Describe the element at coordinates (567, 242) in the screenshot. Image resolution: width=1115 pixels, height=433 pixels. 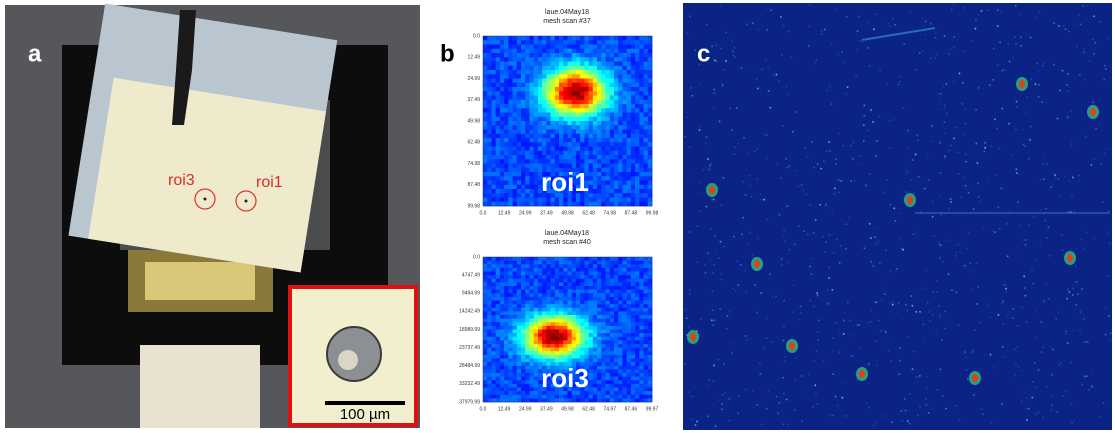
I see `plot-subtitle: mesh scan #40` at that location.